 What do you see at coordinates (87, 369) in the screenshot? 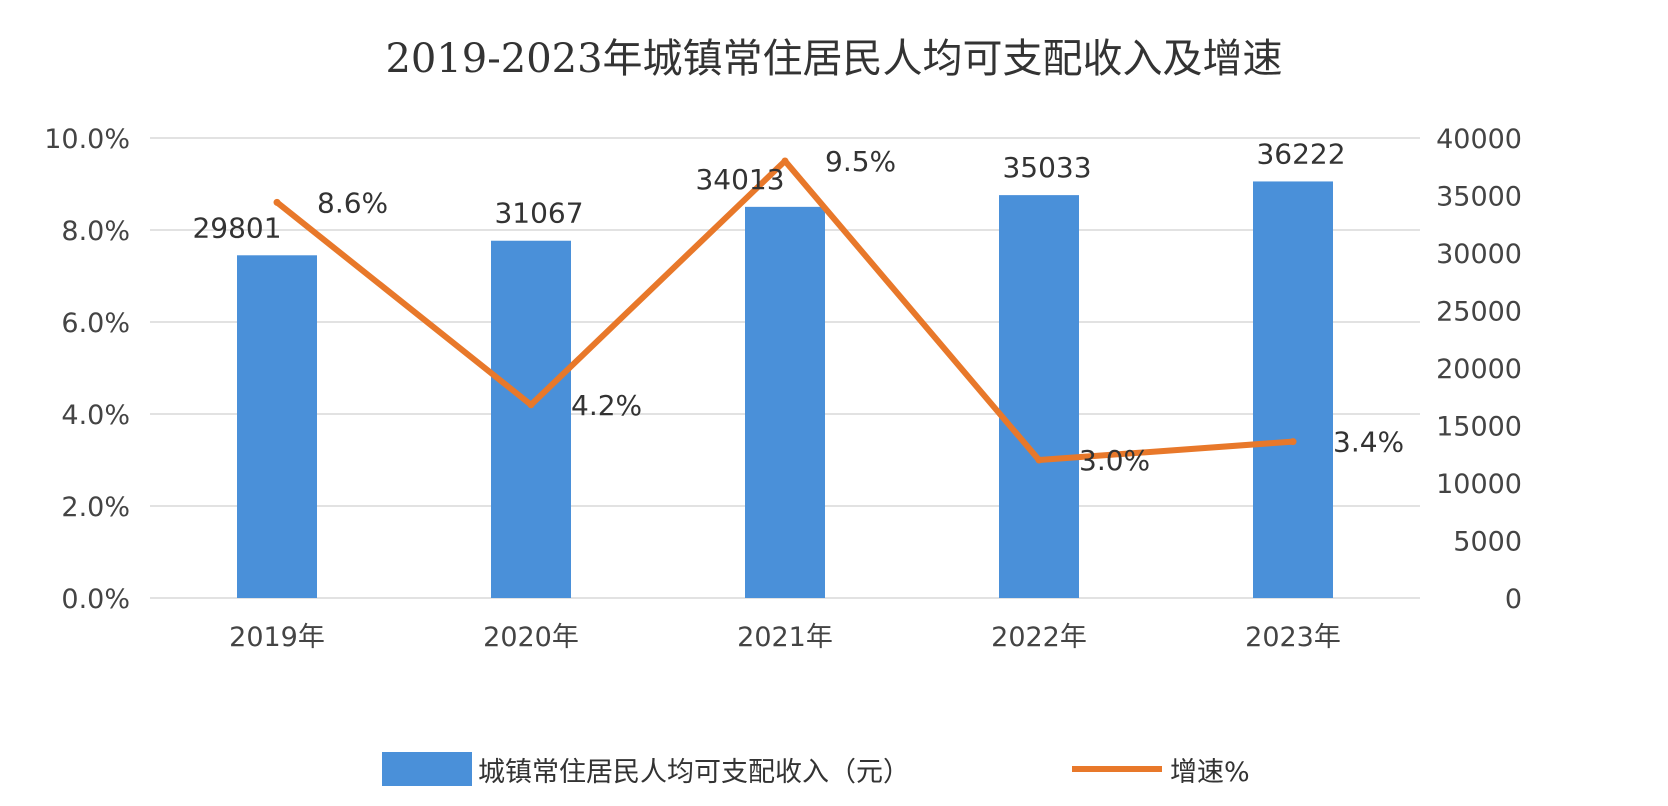
I see `left-axis: 0.0% 2.0% 4.0% 6.0% 8.0% 10.0%` at bounding box center [87, 369].